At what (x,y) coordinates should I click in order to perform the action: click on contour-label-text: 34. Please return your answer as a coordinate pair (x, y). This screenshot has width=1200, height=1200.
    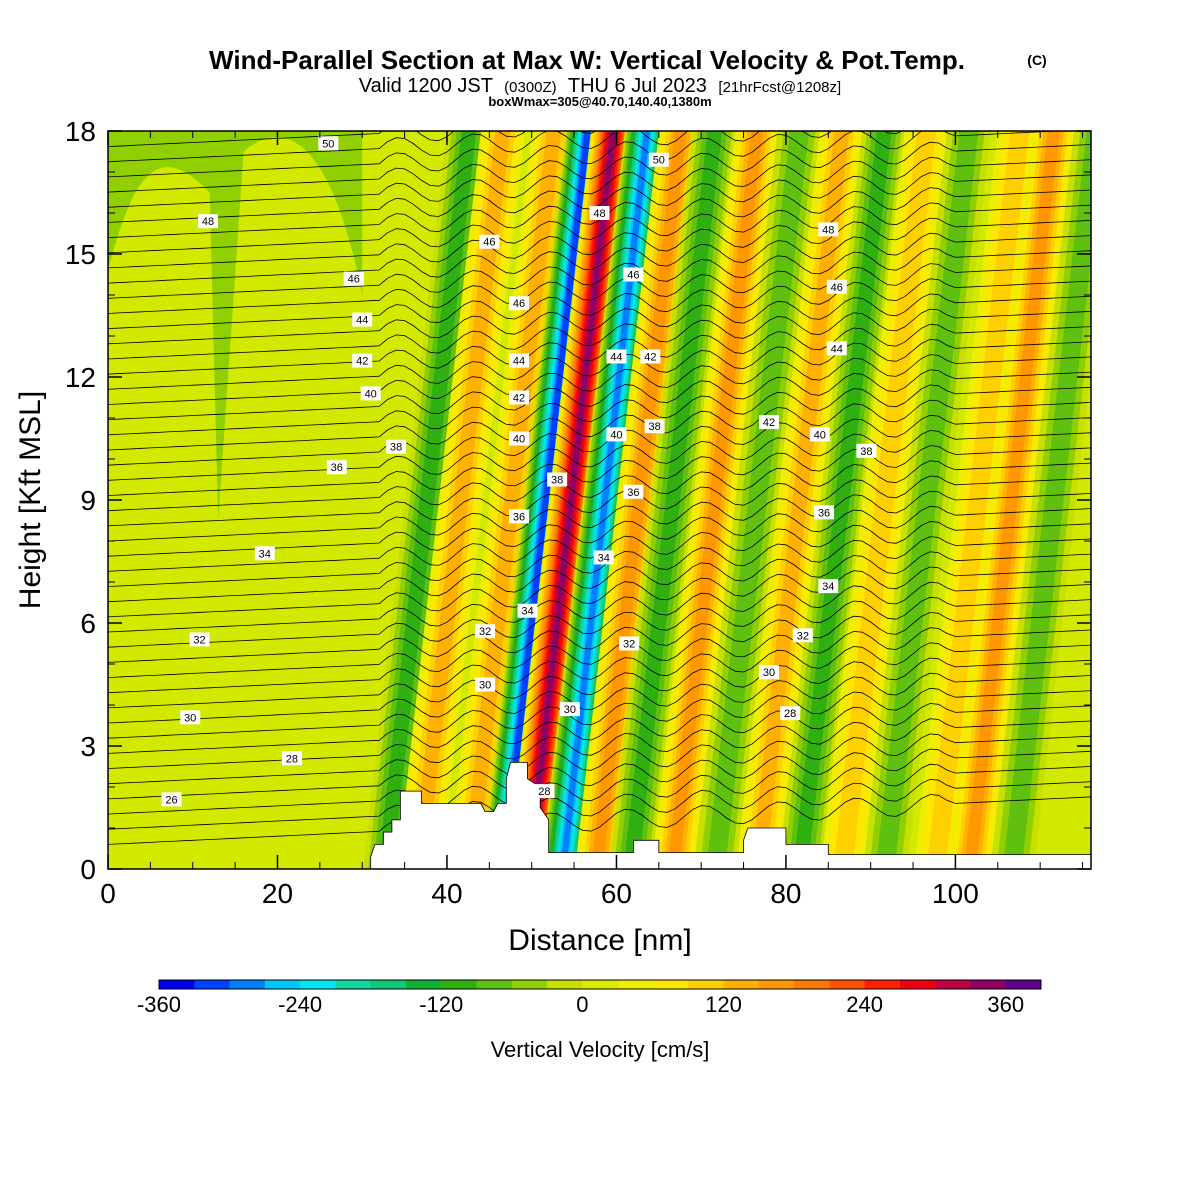
    Looking at the image, I should click on (828, 587).